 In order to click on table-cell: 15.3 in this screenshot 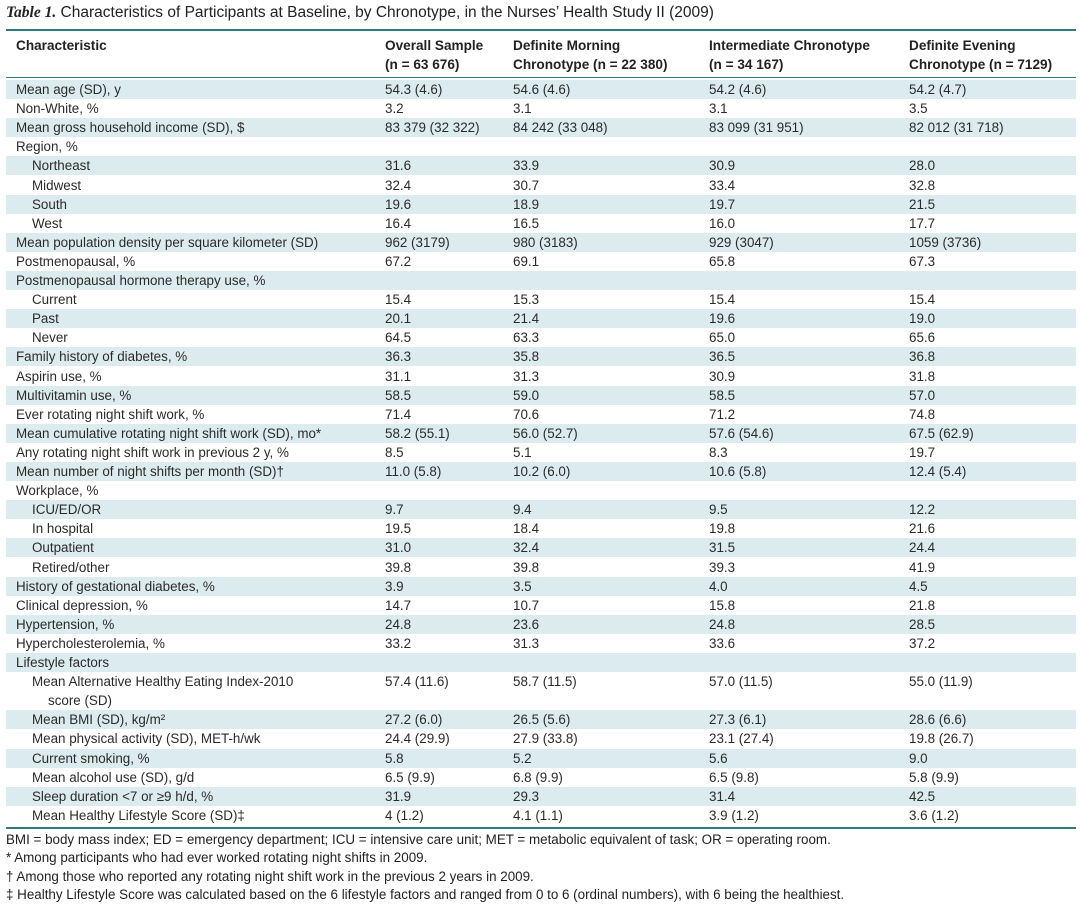, I will do `click(526, 300)`.